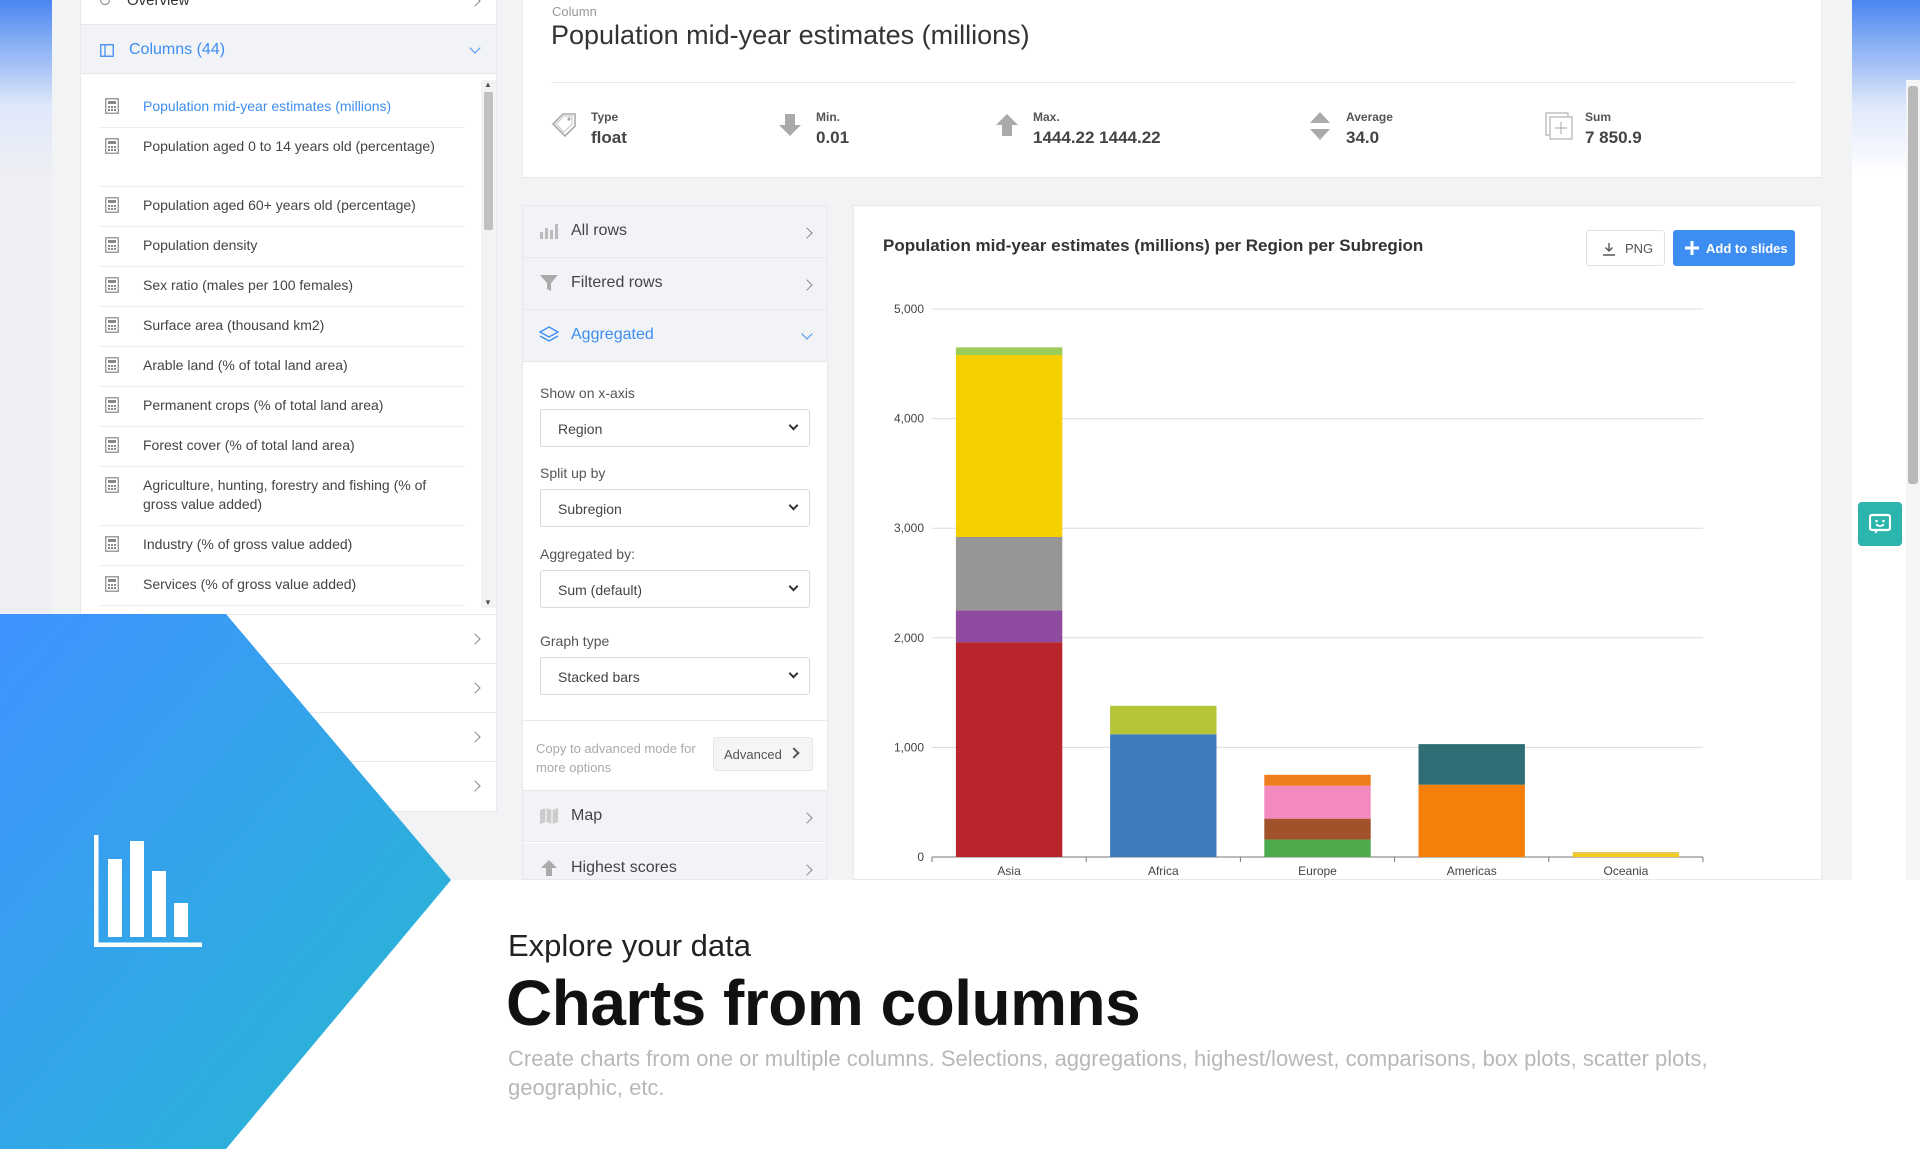  What do you see at coordinates (1639, 248) in the screenshot?
I see `png-label: PNG` at bounding box center [1639, 248].